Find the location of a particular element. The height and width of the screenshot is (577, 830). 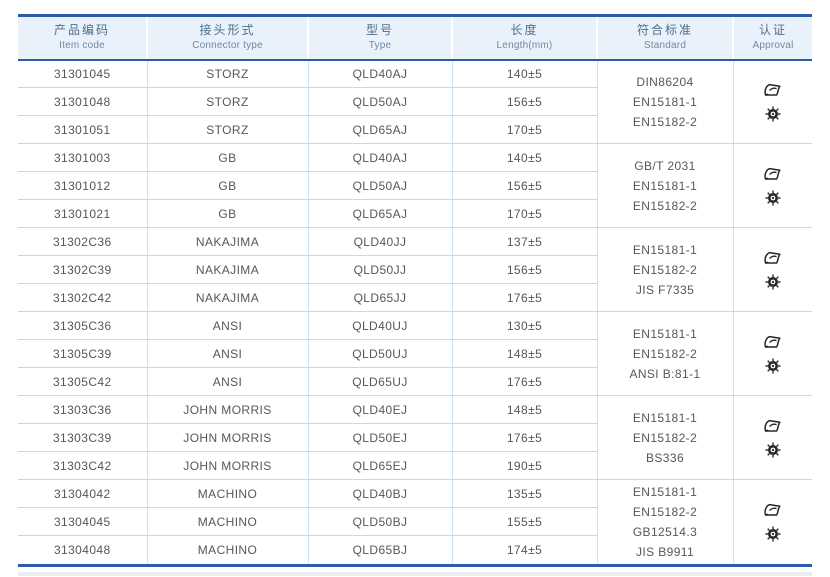

type-cell: QLD50AJ is located at coordinates (379, 185).